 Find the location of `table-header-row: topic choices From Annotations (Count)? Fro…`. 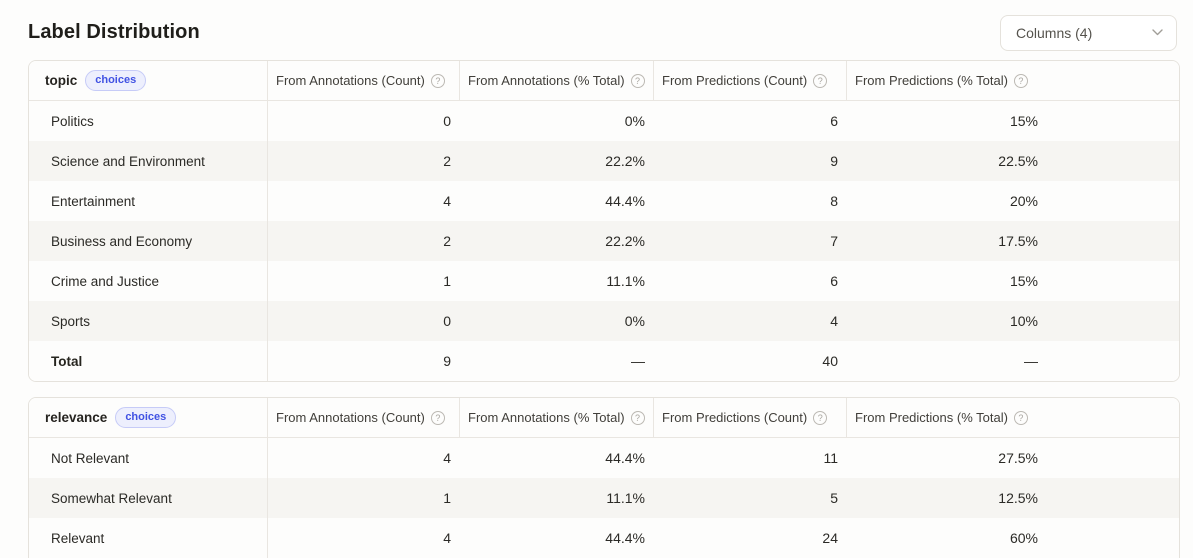

table-header-row: topic choices From Annotations (Count)? Fro… is located at coordinates (604, 81).